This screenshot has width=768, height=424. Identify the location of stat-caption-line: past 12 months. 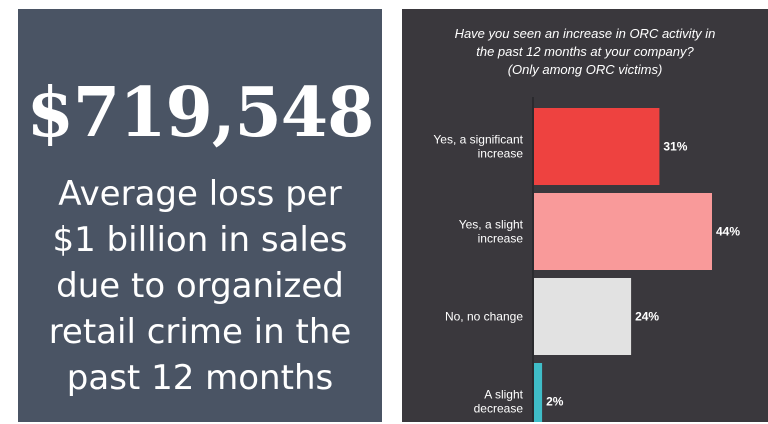
(200, 378).